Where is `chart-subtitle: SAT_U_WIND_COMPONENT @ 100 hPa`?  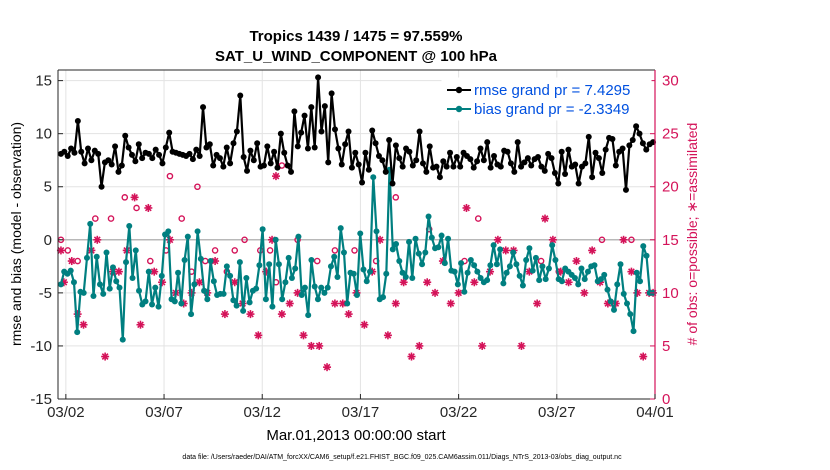
chart-subtitle: SAT_U_WIND_COMPONENT @ 100 hPa is located at coordinates (356, 56).